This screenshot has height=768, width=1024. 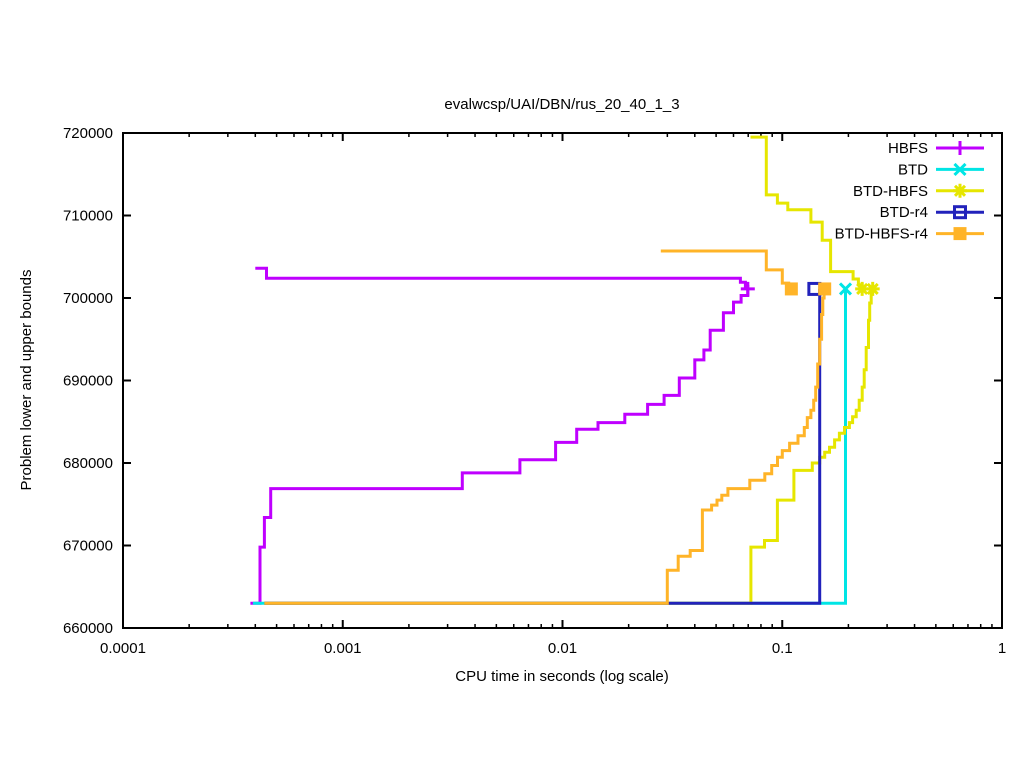 What do you see at coordinates (562, 648) in the screenshot?
I see `x-tick-label: 0.01` at bounding box center [562, 648].